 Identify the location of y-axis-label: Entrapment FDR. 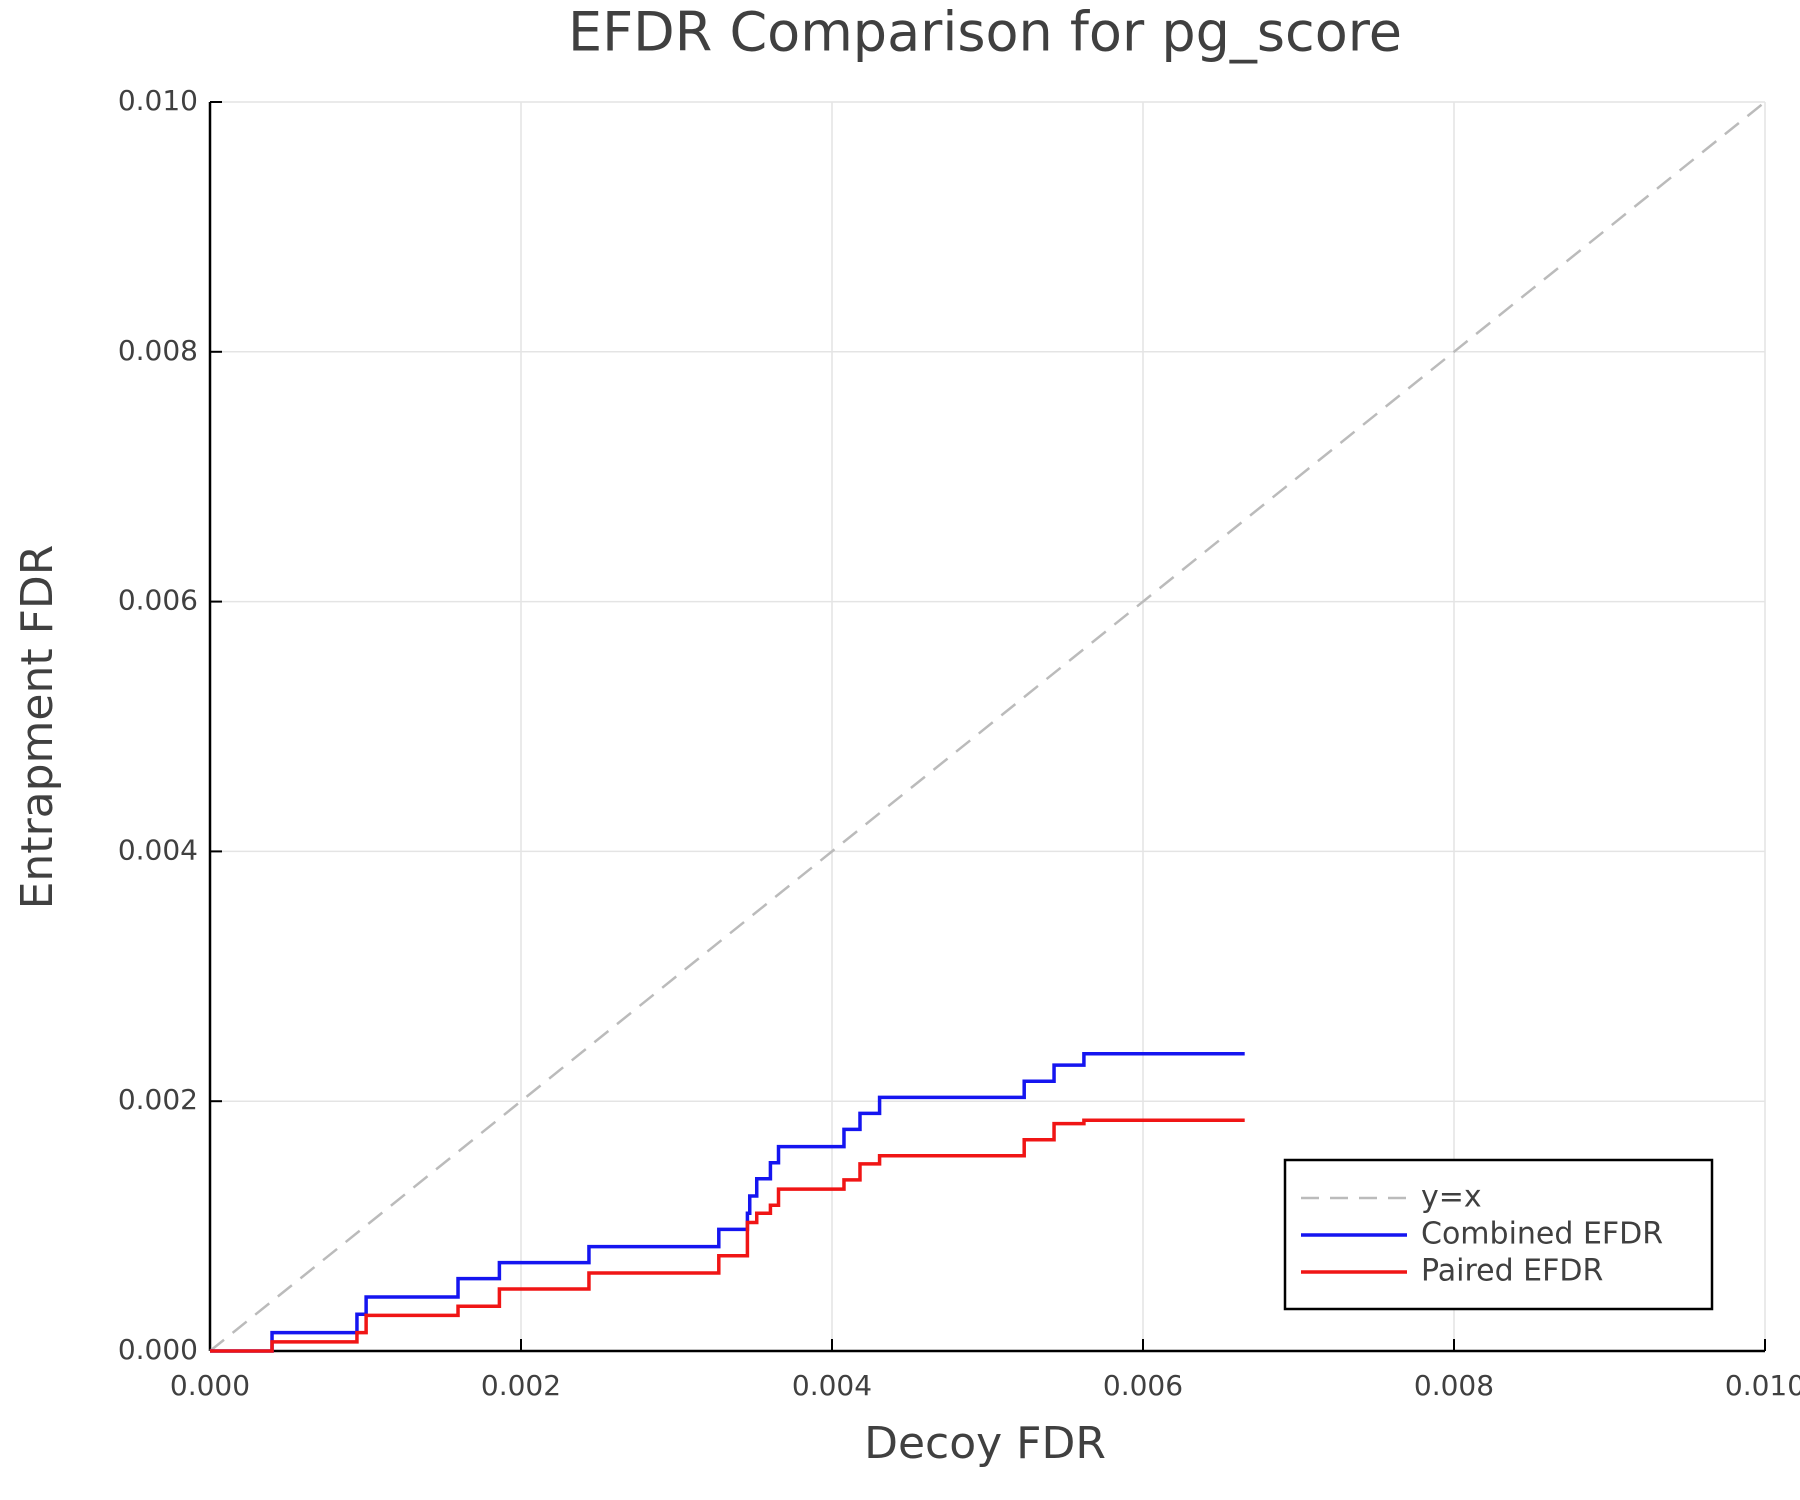
(37, 727).